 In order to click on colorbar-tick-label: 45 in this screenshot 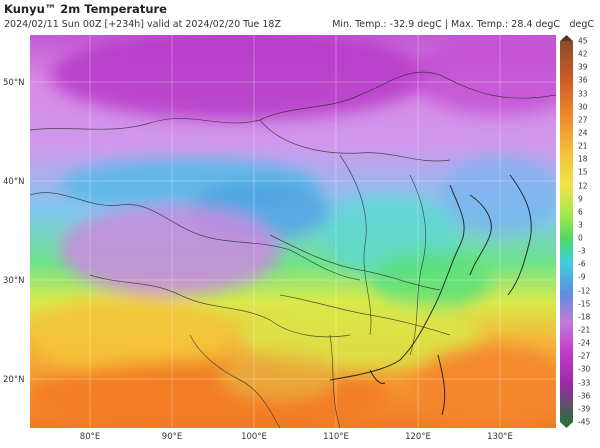, I will do `click(583, 41)`.